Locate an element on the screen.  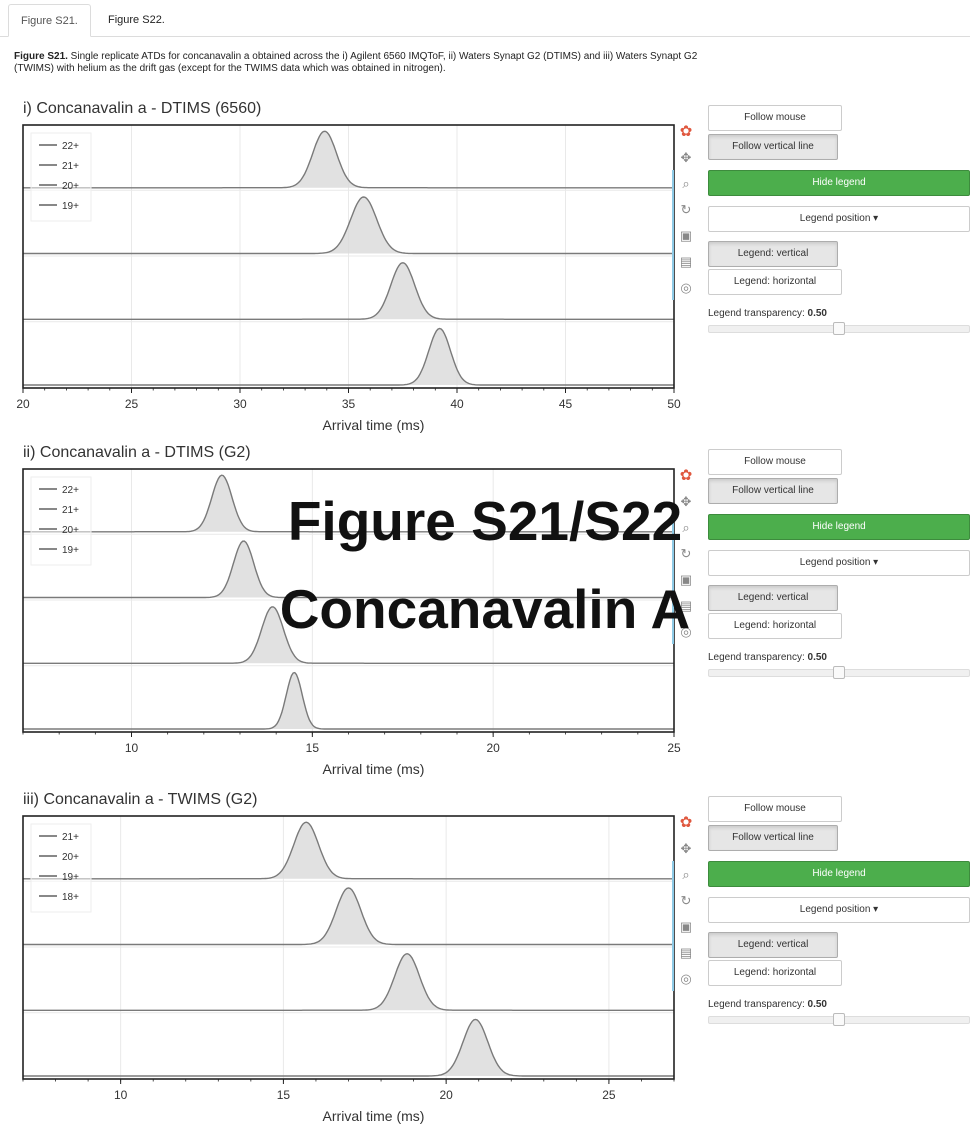
x-tick-label: 45 is located at coordinates (566, 404).